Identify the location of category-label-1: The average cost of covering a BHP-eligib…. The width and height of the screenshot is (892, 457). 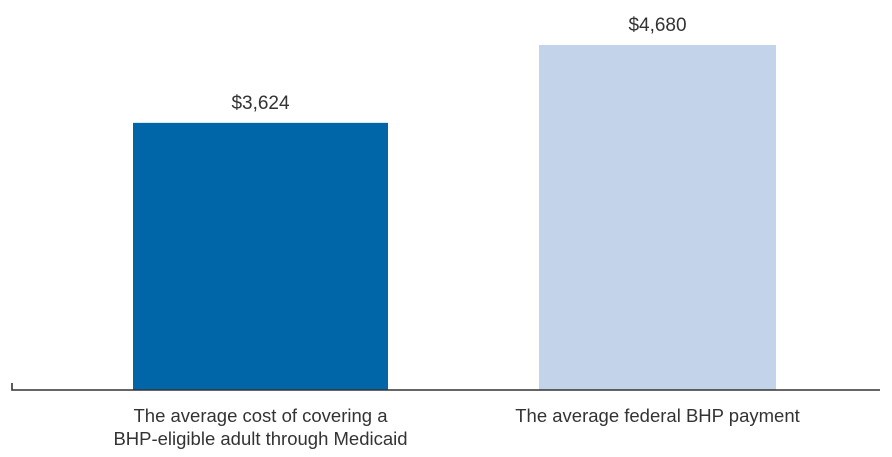
(260, 427).